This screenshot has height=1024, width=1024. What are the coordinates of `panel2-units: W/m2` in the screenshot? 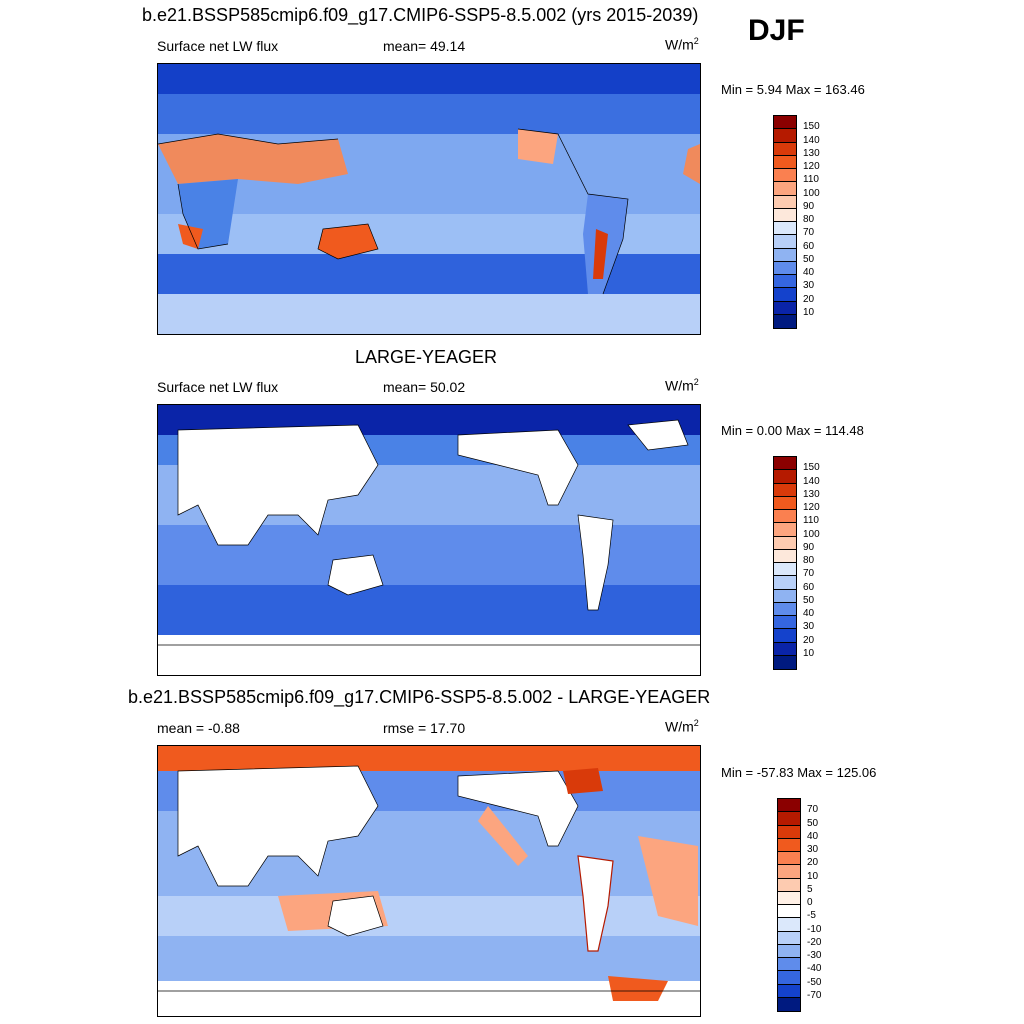 It's located at (682, 385).